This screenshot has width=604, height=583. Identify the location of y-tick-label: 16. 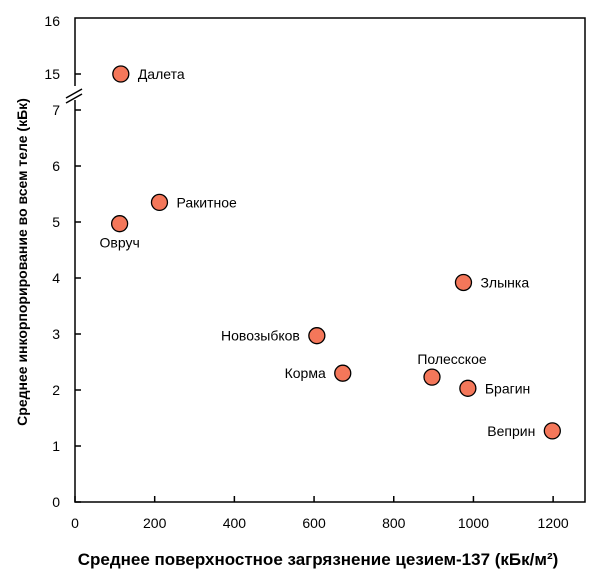
(52, 21).